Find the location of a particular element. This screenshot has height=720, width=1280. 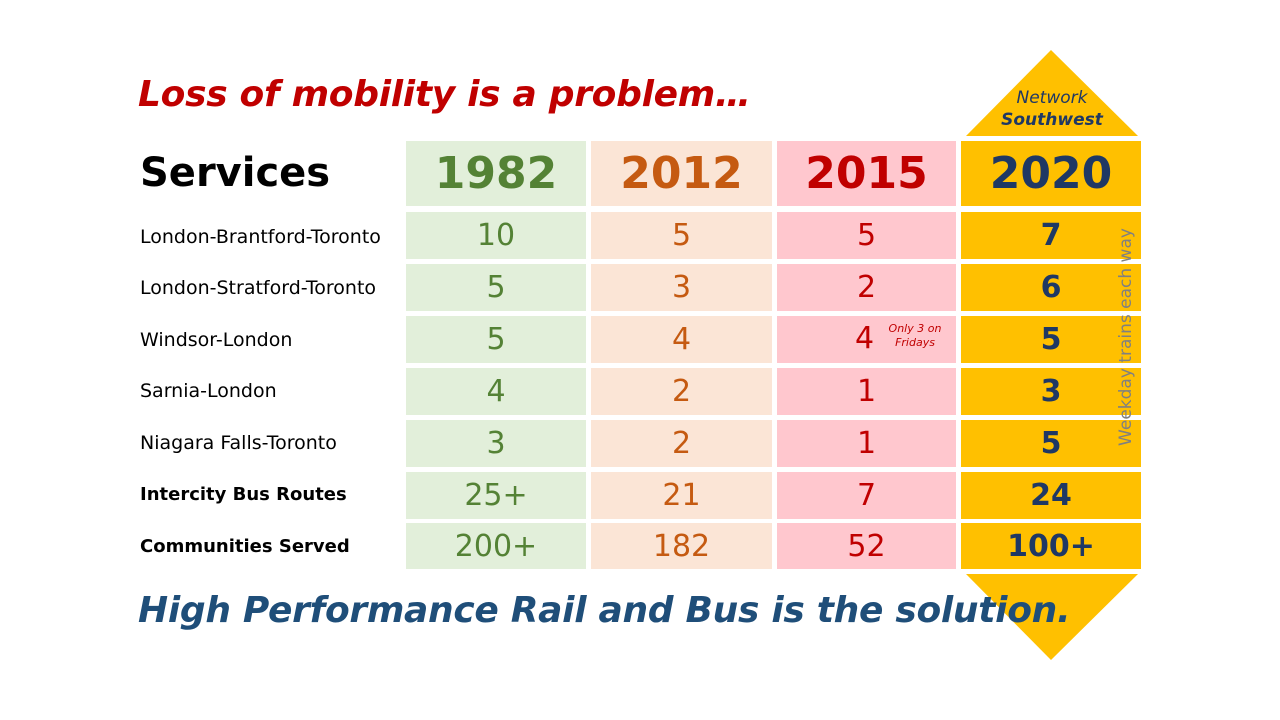

note-line-2: Fridays is located at coordinates (915, 342).